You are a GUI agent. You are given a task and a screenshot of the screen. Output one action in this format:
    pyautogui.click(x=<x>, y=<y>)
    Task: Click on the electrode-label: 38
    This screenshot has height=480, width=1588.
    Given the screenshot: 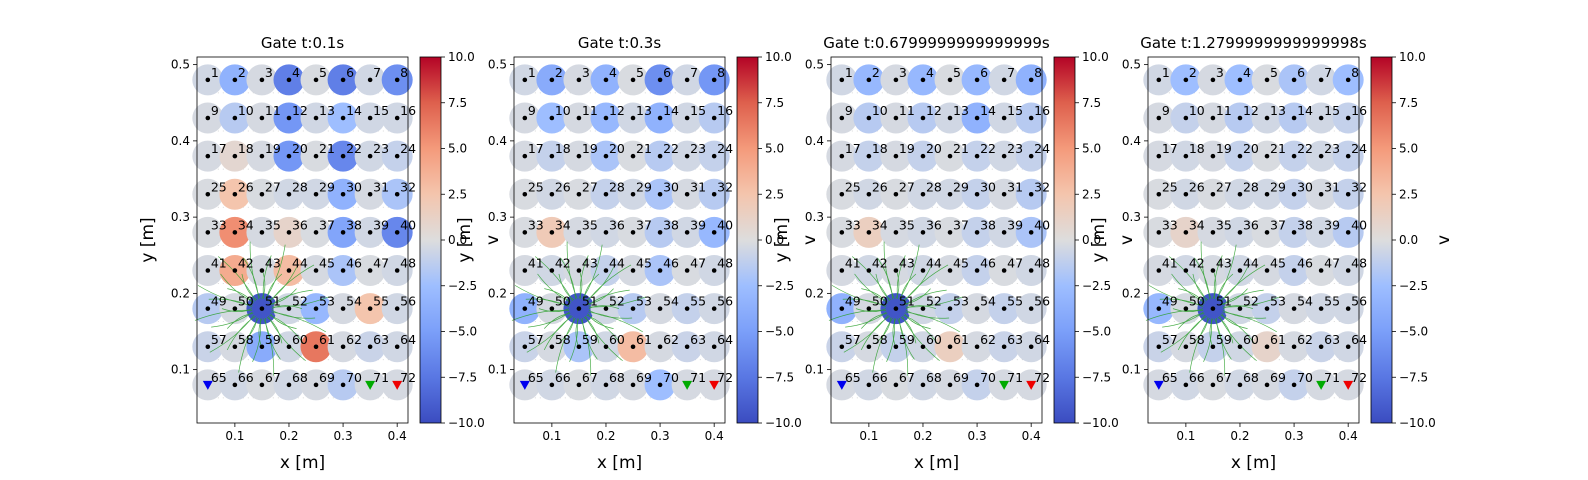 What is the action you would take?
    pyautogui.click(x=988, y=224)
    